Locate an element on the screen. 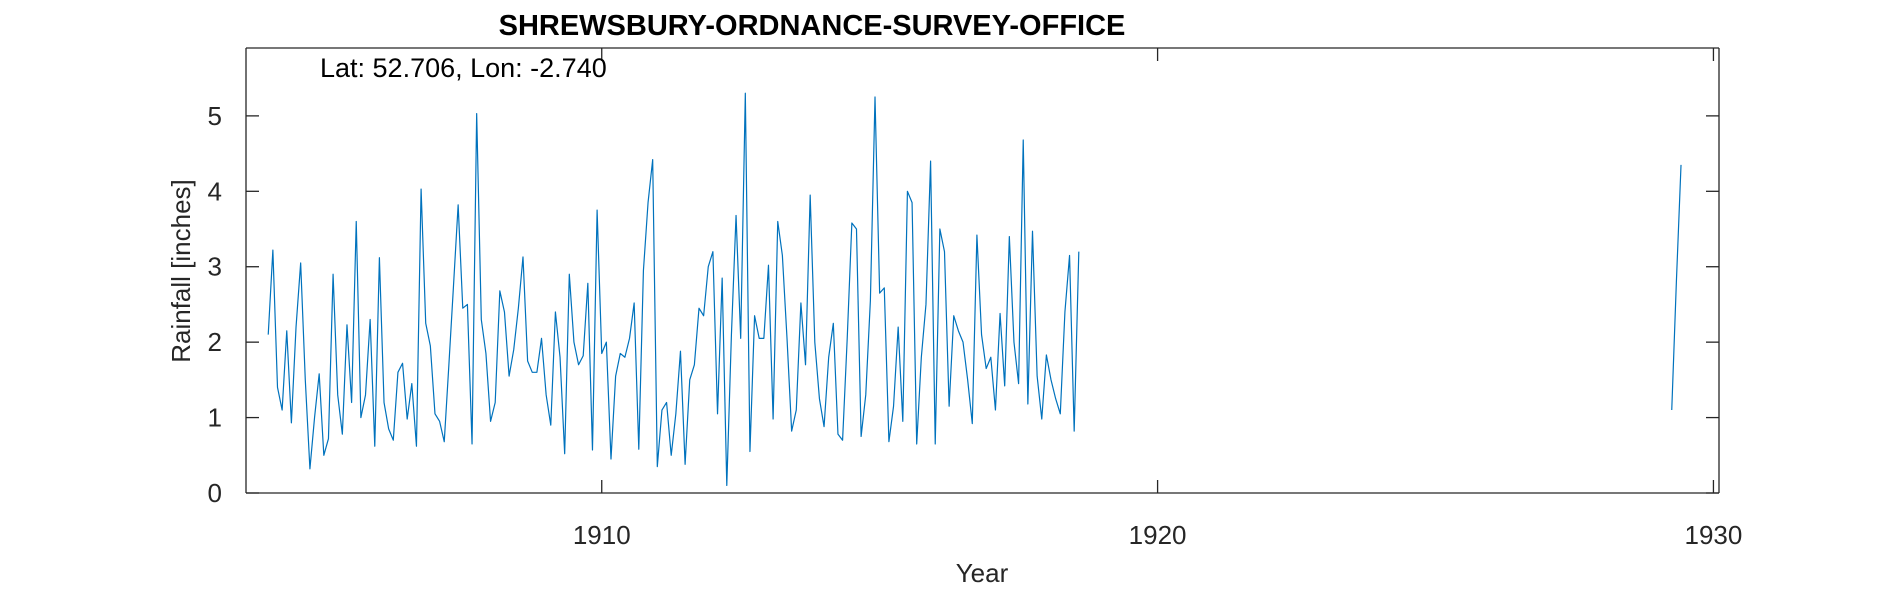  y-tick-label: 1 is located at coordinates (215, 418).